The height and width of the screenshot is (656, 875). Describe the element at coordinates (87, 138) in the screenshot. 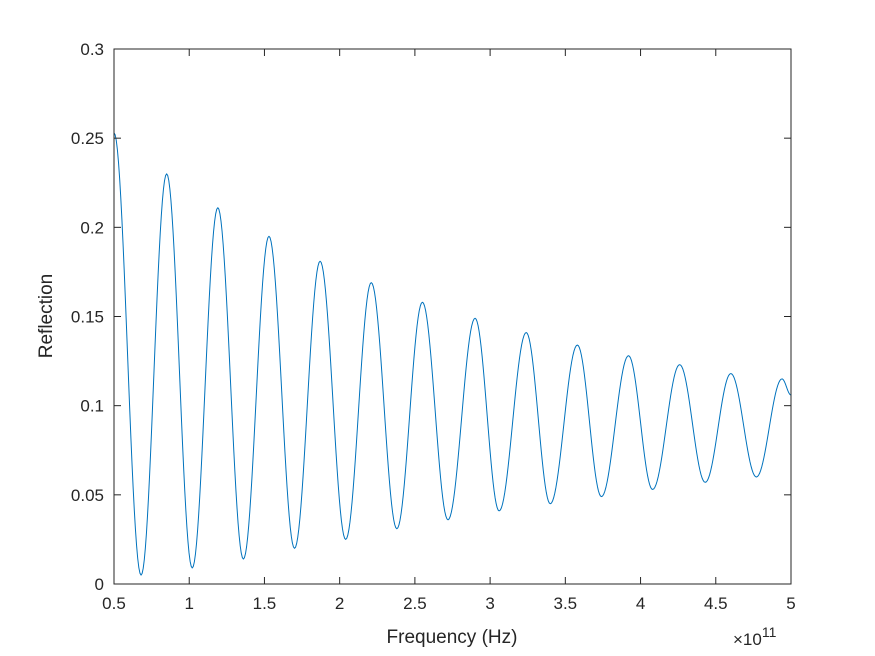

I see `y-tick-label: 0.25` at that location.